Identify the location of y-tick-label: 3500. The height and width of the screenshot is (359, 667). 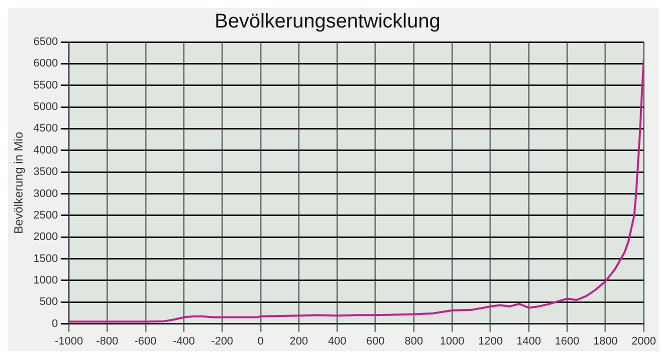
(45, 172).